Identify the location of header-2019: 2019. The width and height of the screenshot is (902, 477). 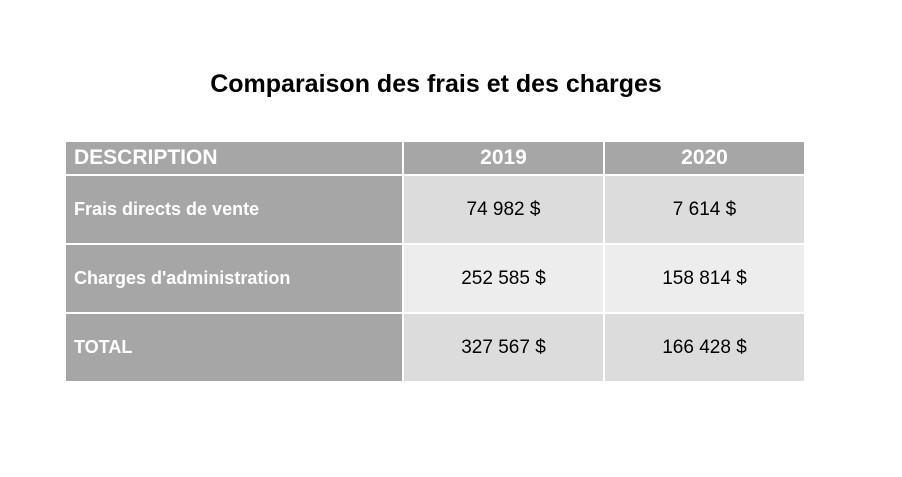
(503, 158).